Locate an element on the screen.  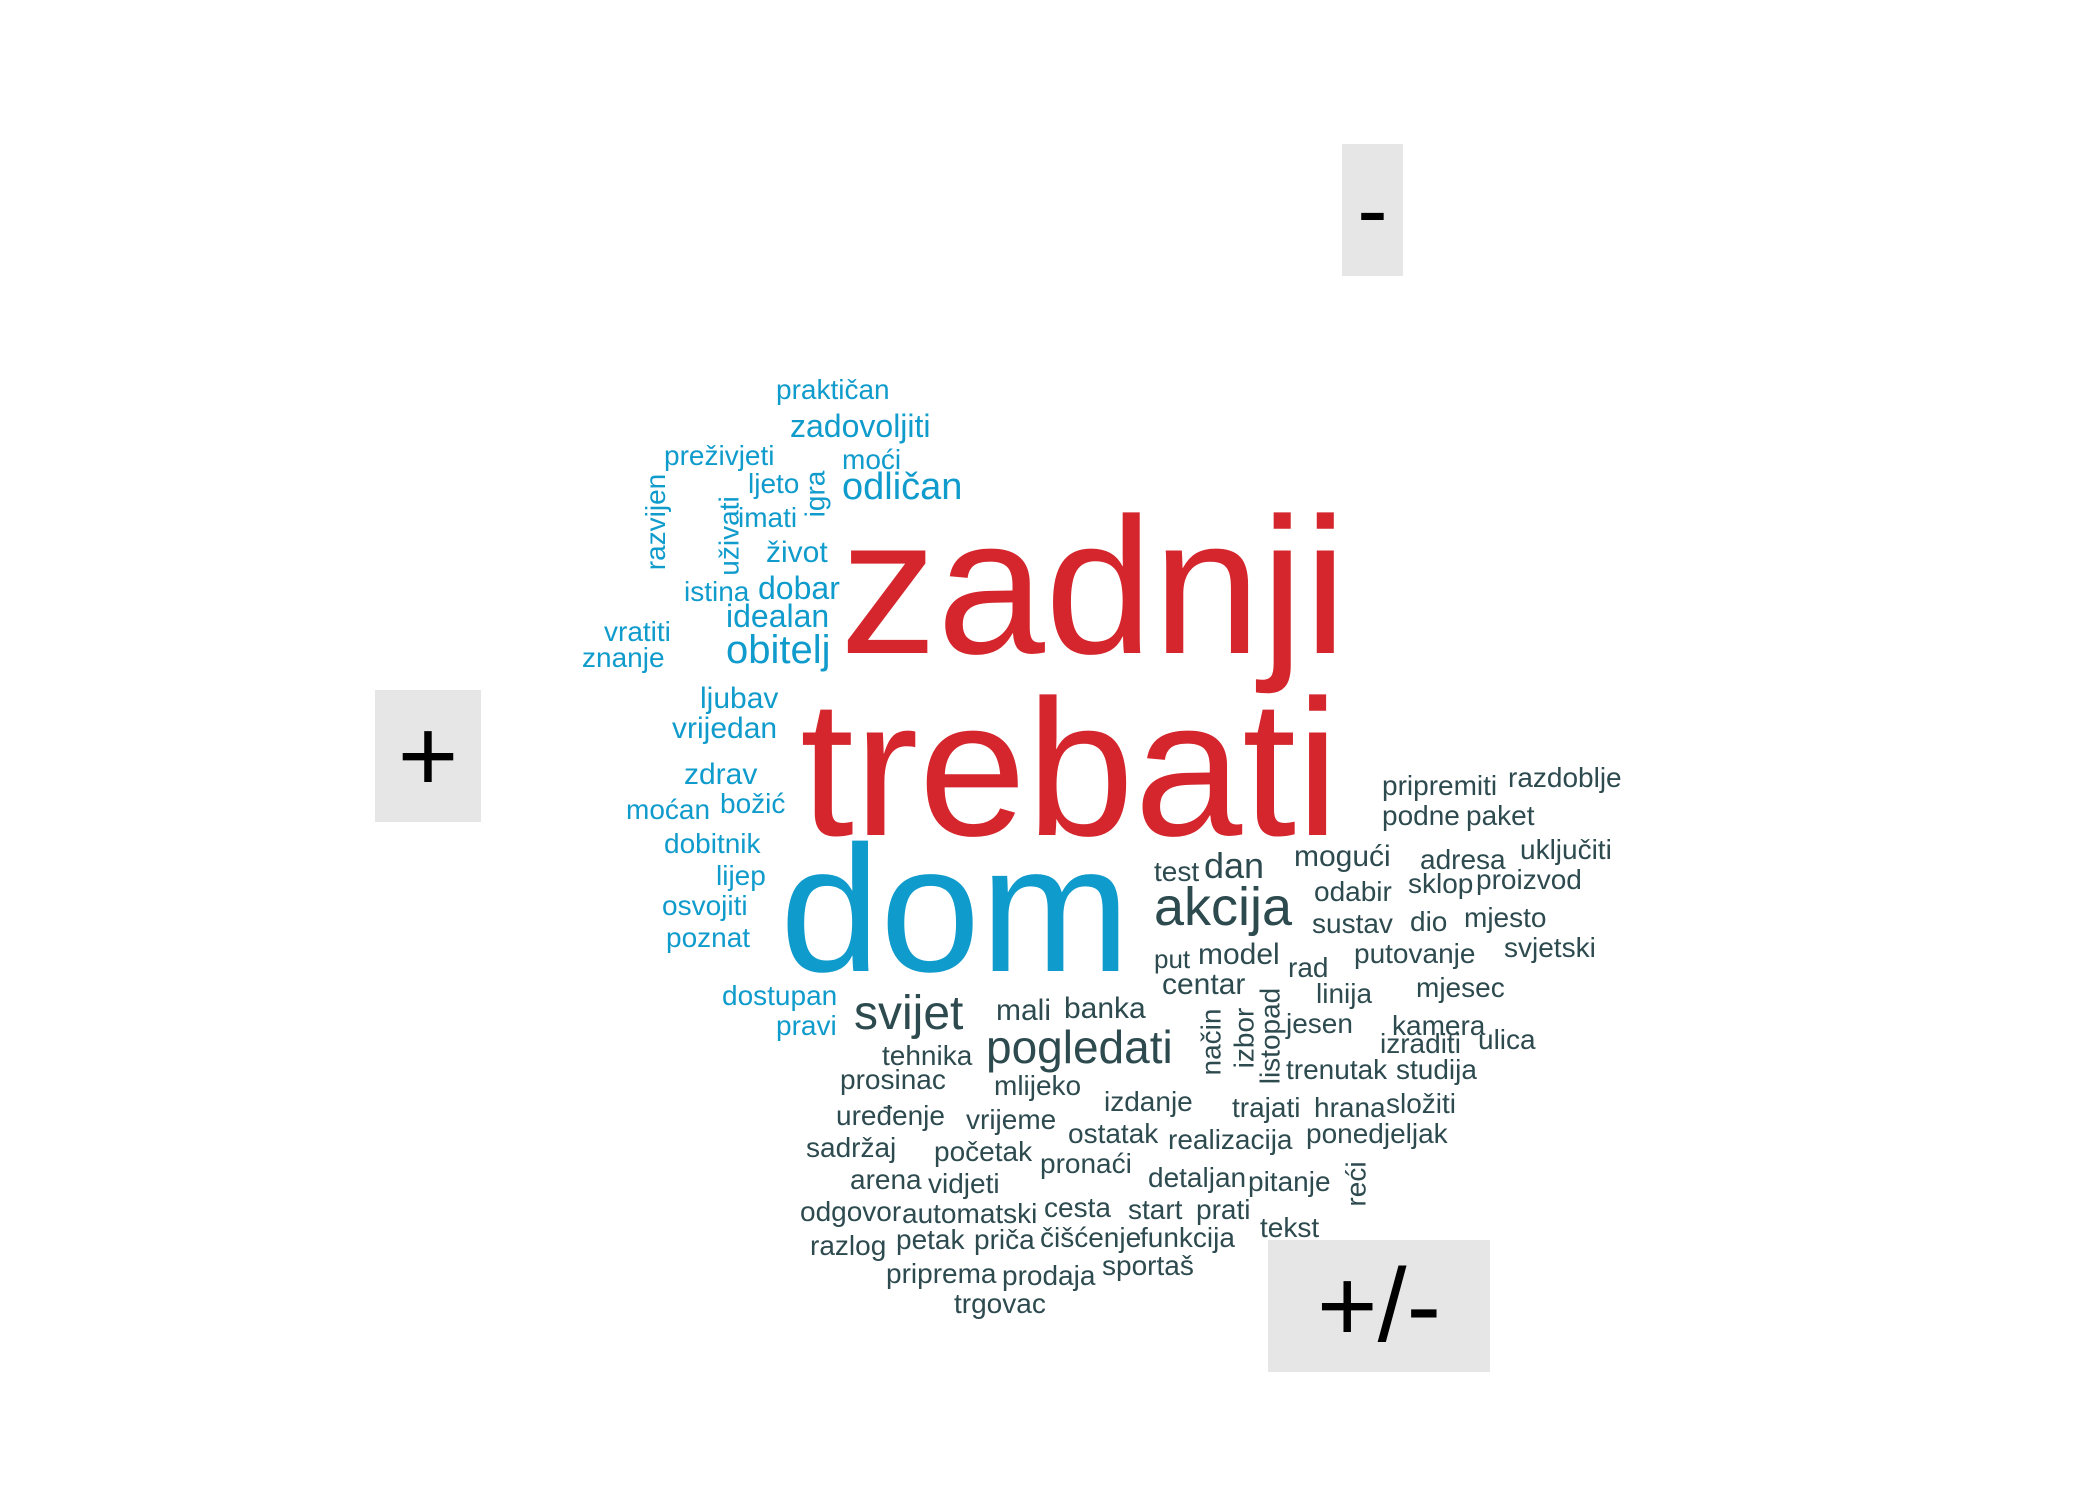
word-neutral: pronaći is located at coordinates (1086, 1163).